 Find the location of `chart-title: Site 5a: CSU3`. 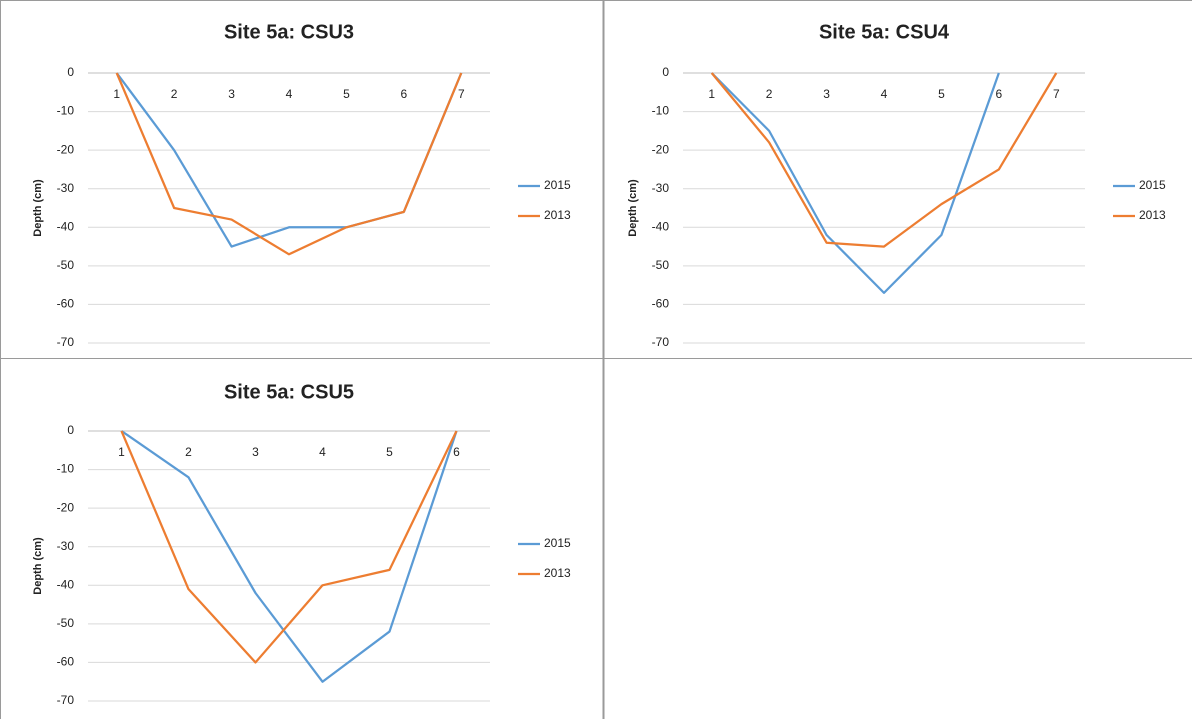

chart-title: Site 5a: CSU3 is located at coordinates (289, 32).